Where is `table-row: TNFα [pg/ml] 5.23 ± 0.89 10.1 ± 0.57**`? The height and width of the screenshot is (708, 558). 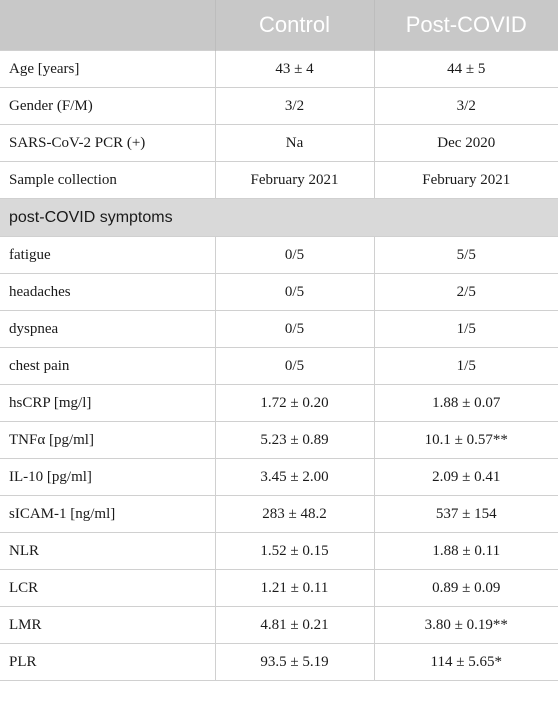 table-row: TNFα [pg/ml] 5.23 ± 0.89 10.1 ± 0.57** is located at coordinates (279, 440).